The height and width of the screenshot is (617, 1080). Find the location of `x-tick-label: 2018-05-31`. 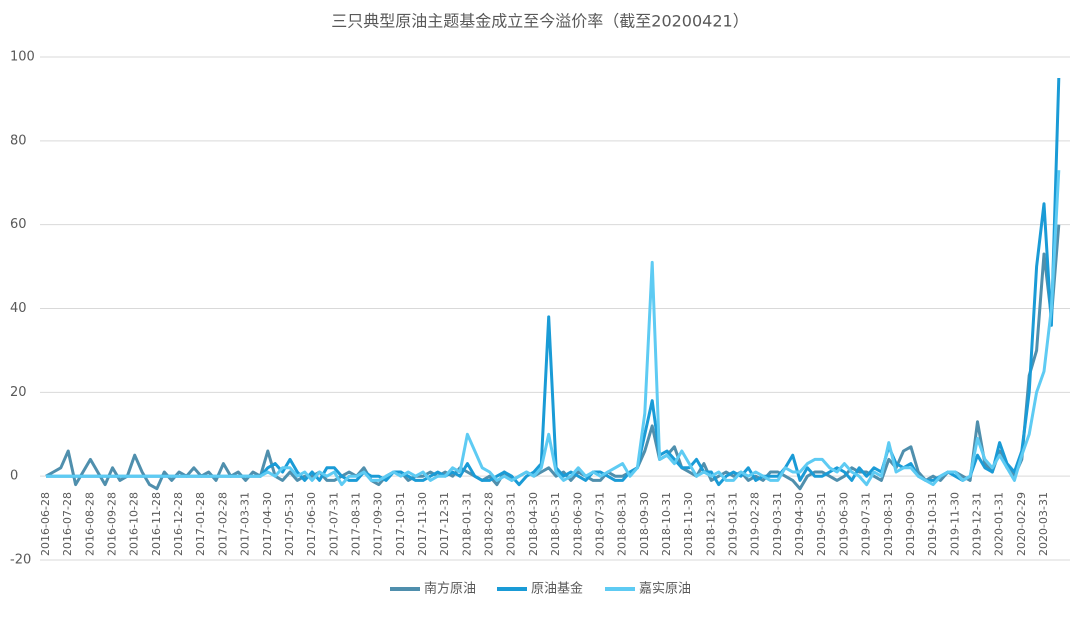

x-tick-label: 2018-05-31 is located at coordinates (555, 524).